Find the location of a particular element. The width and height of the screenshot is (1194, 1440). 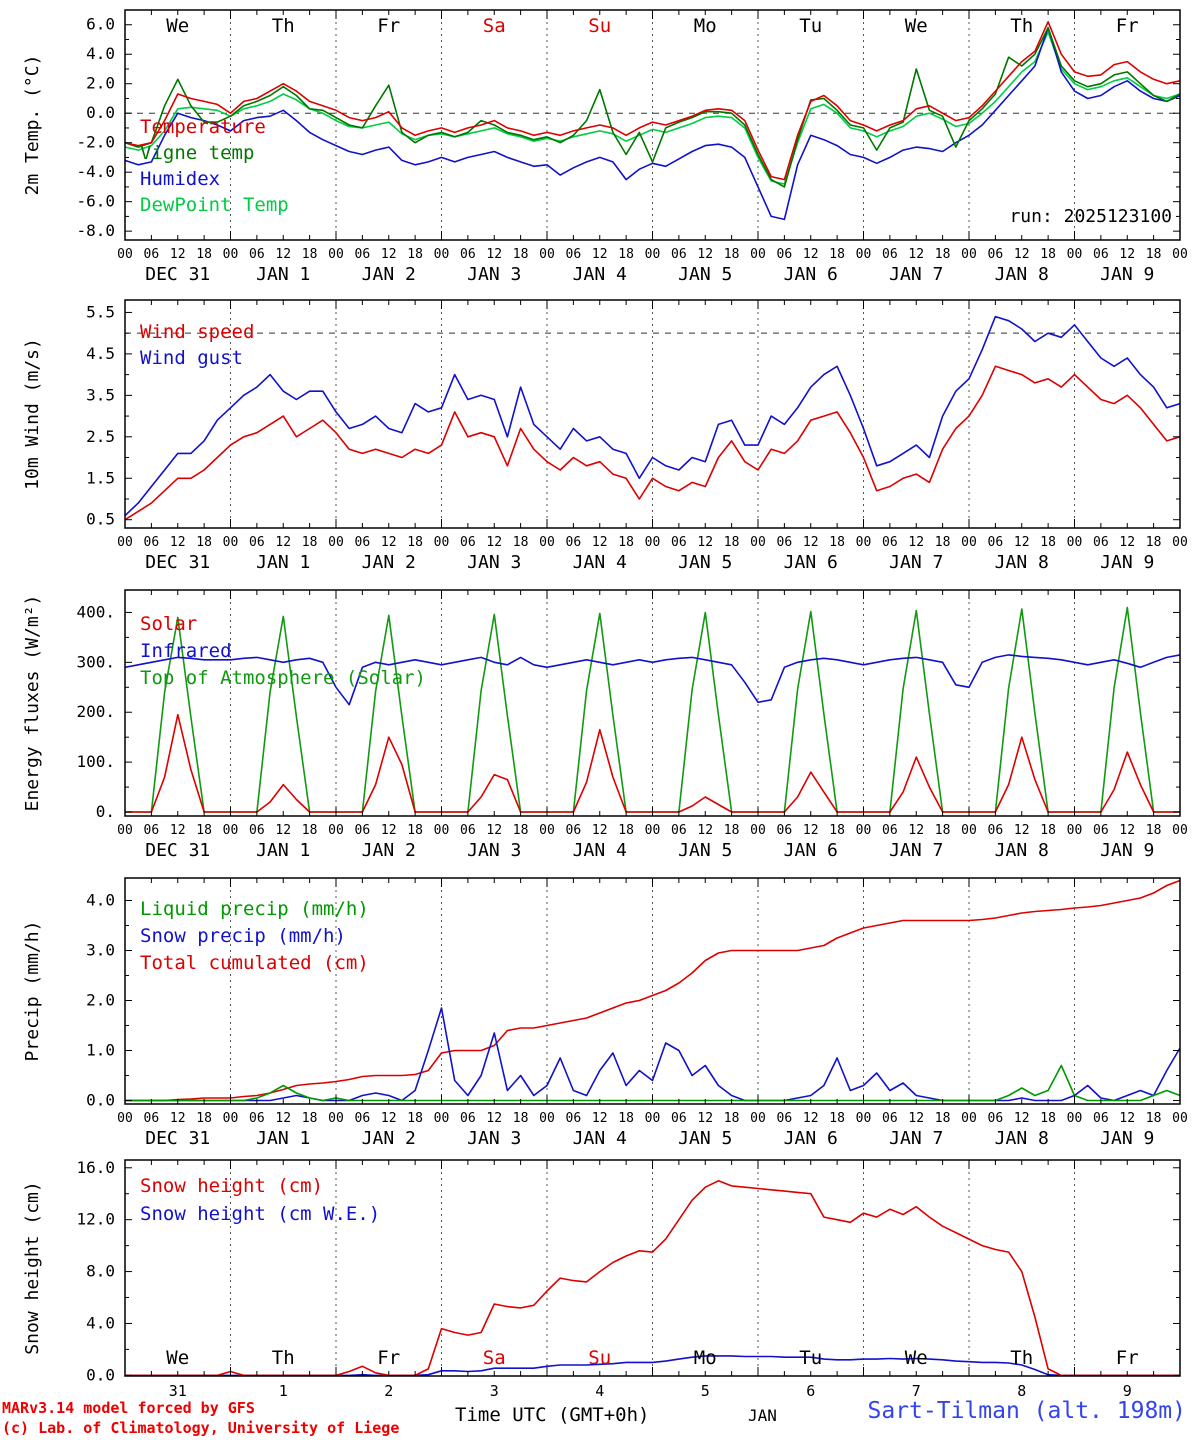

y-tick-label: 200. is located at coordinates (95, 711).